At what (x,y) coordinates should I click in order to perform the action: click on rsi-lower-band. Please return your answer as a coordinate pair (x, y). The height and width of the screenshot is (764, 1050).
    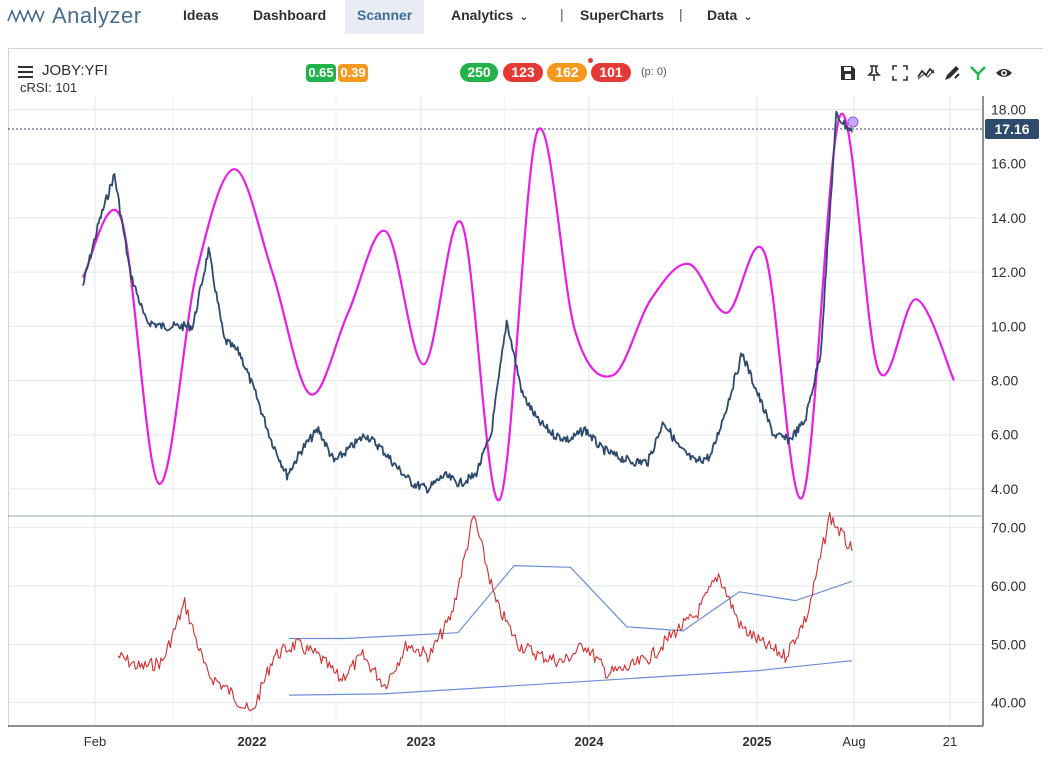
    Looking at the image, I should click on (570, 678).